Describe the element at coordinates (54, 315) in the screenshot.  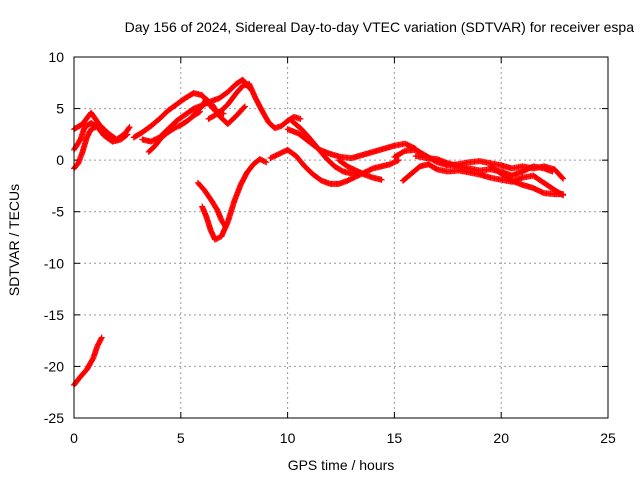
I see `y-tick-label: -15` at that location.